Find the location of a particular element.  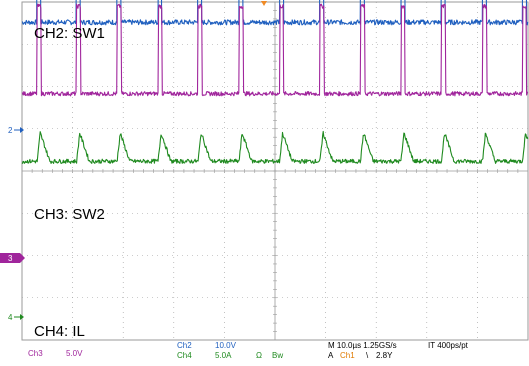

ch2-ground-marker: 2 is located at coordinates (16, 130).